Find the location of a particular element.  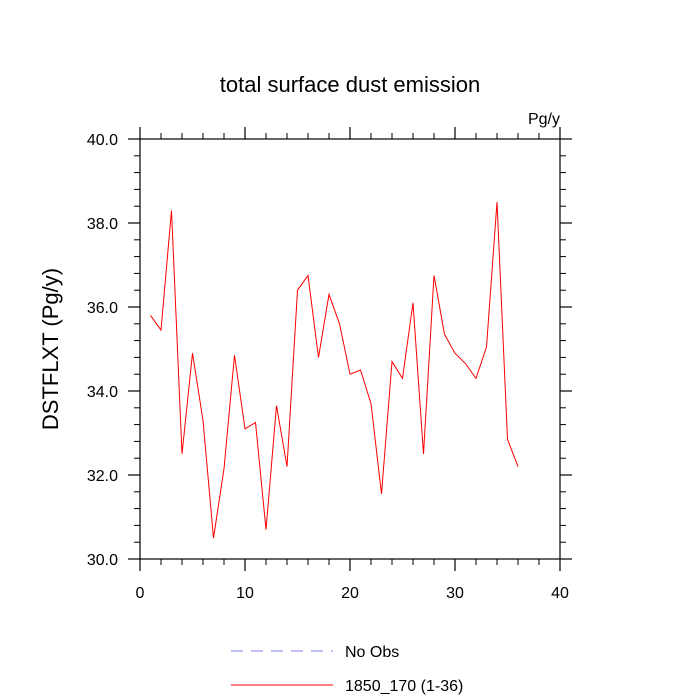

x-tick-label: 30 is located at coordinates (455, 593).